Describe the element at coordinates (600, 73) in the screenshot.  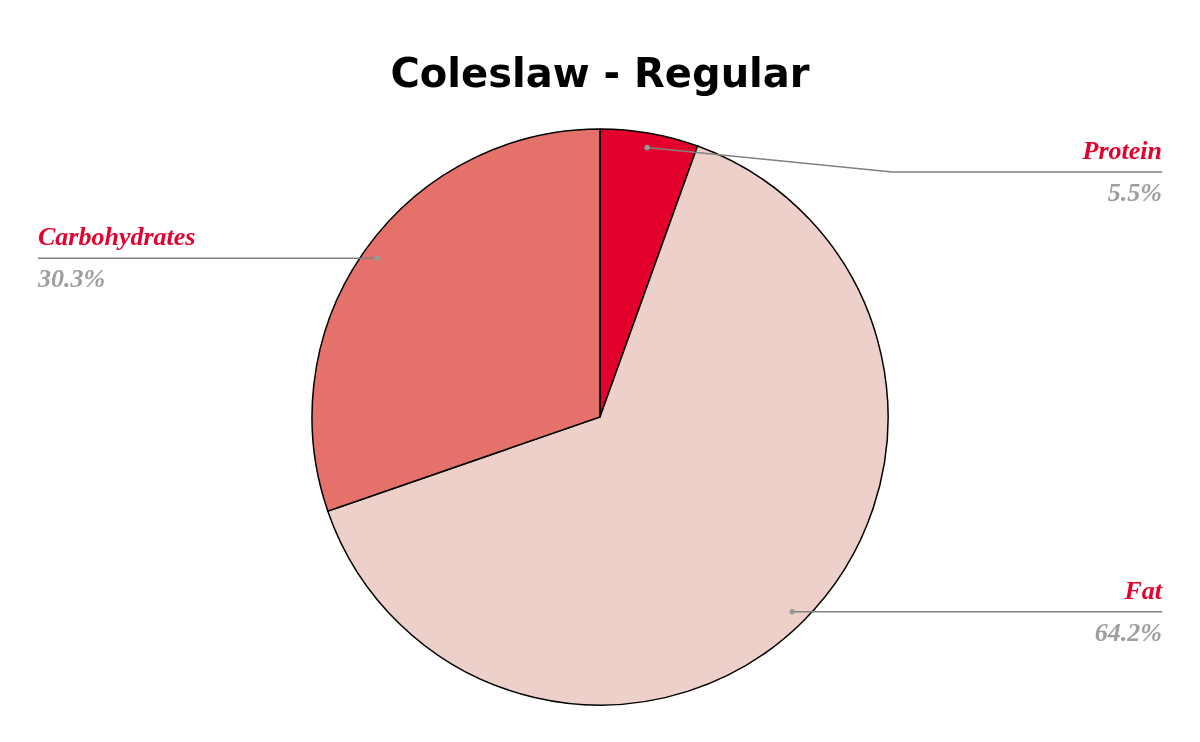
I see `chart-title: Coleslaw - Regular` at that location.